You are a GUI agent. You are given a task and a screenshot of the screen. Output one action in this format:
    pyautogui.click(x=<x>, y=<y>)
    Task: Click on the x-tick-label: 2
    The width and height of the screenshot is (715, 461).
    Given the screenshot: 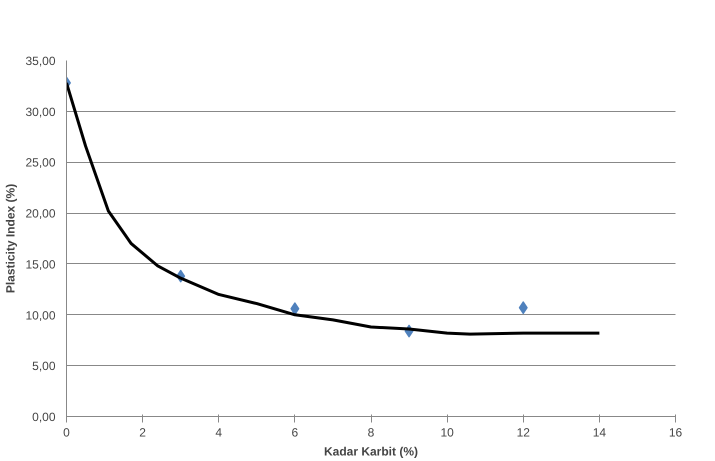 What is the action you would take?
    pyautogui.click(x=142, y=433)
    